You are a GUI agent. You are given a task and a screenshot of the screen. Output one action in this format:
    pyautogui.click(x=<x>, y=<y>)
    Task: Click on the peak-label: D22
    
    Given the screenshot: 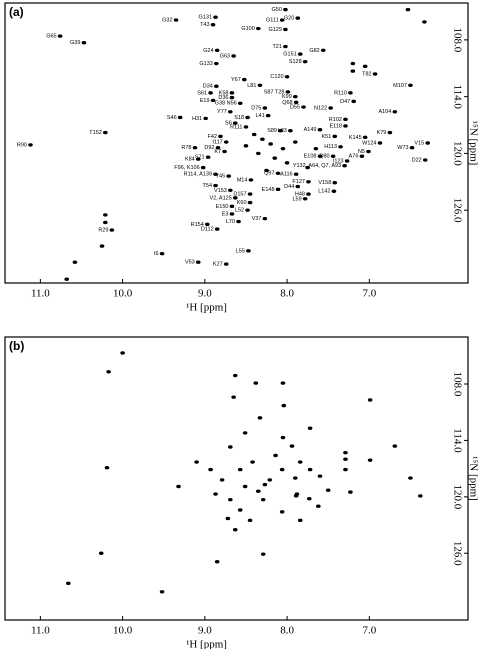 What is the action you would take?
    pyautogui.click(x=417, y=160)
    